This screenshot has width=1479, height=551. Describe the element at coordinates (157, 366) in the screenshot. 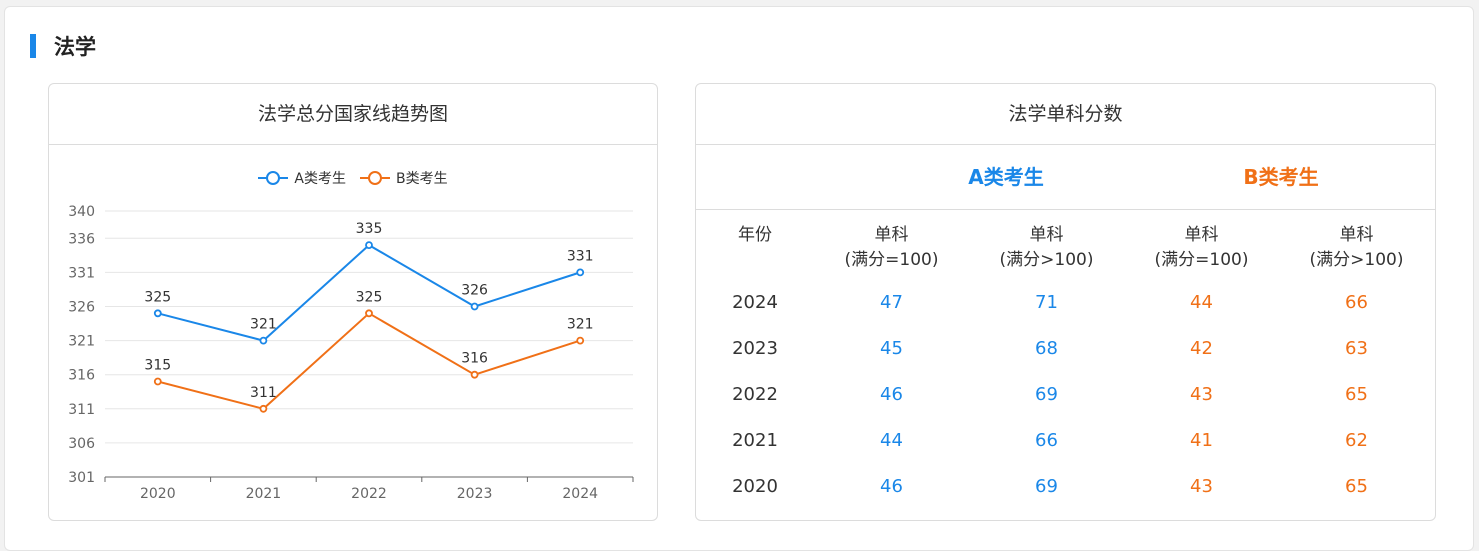

I see `data-label: 315` at that location.